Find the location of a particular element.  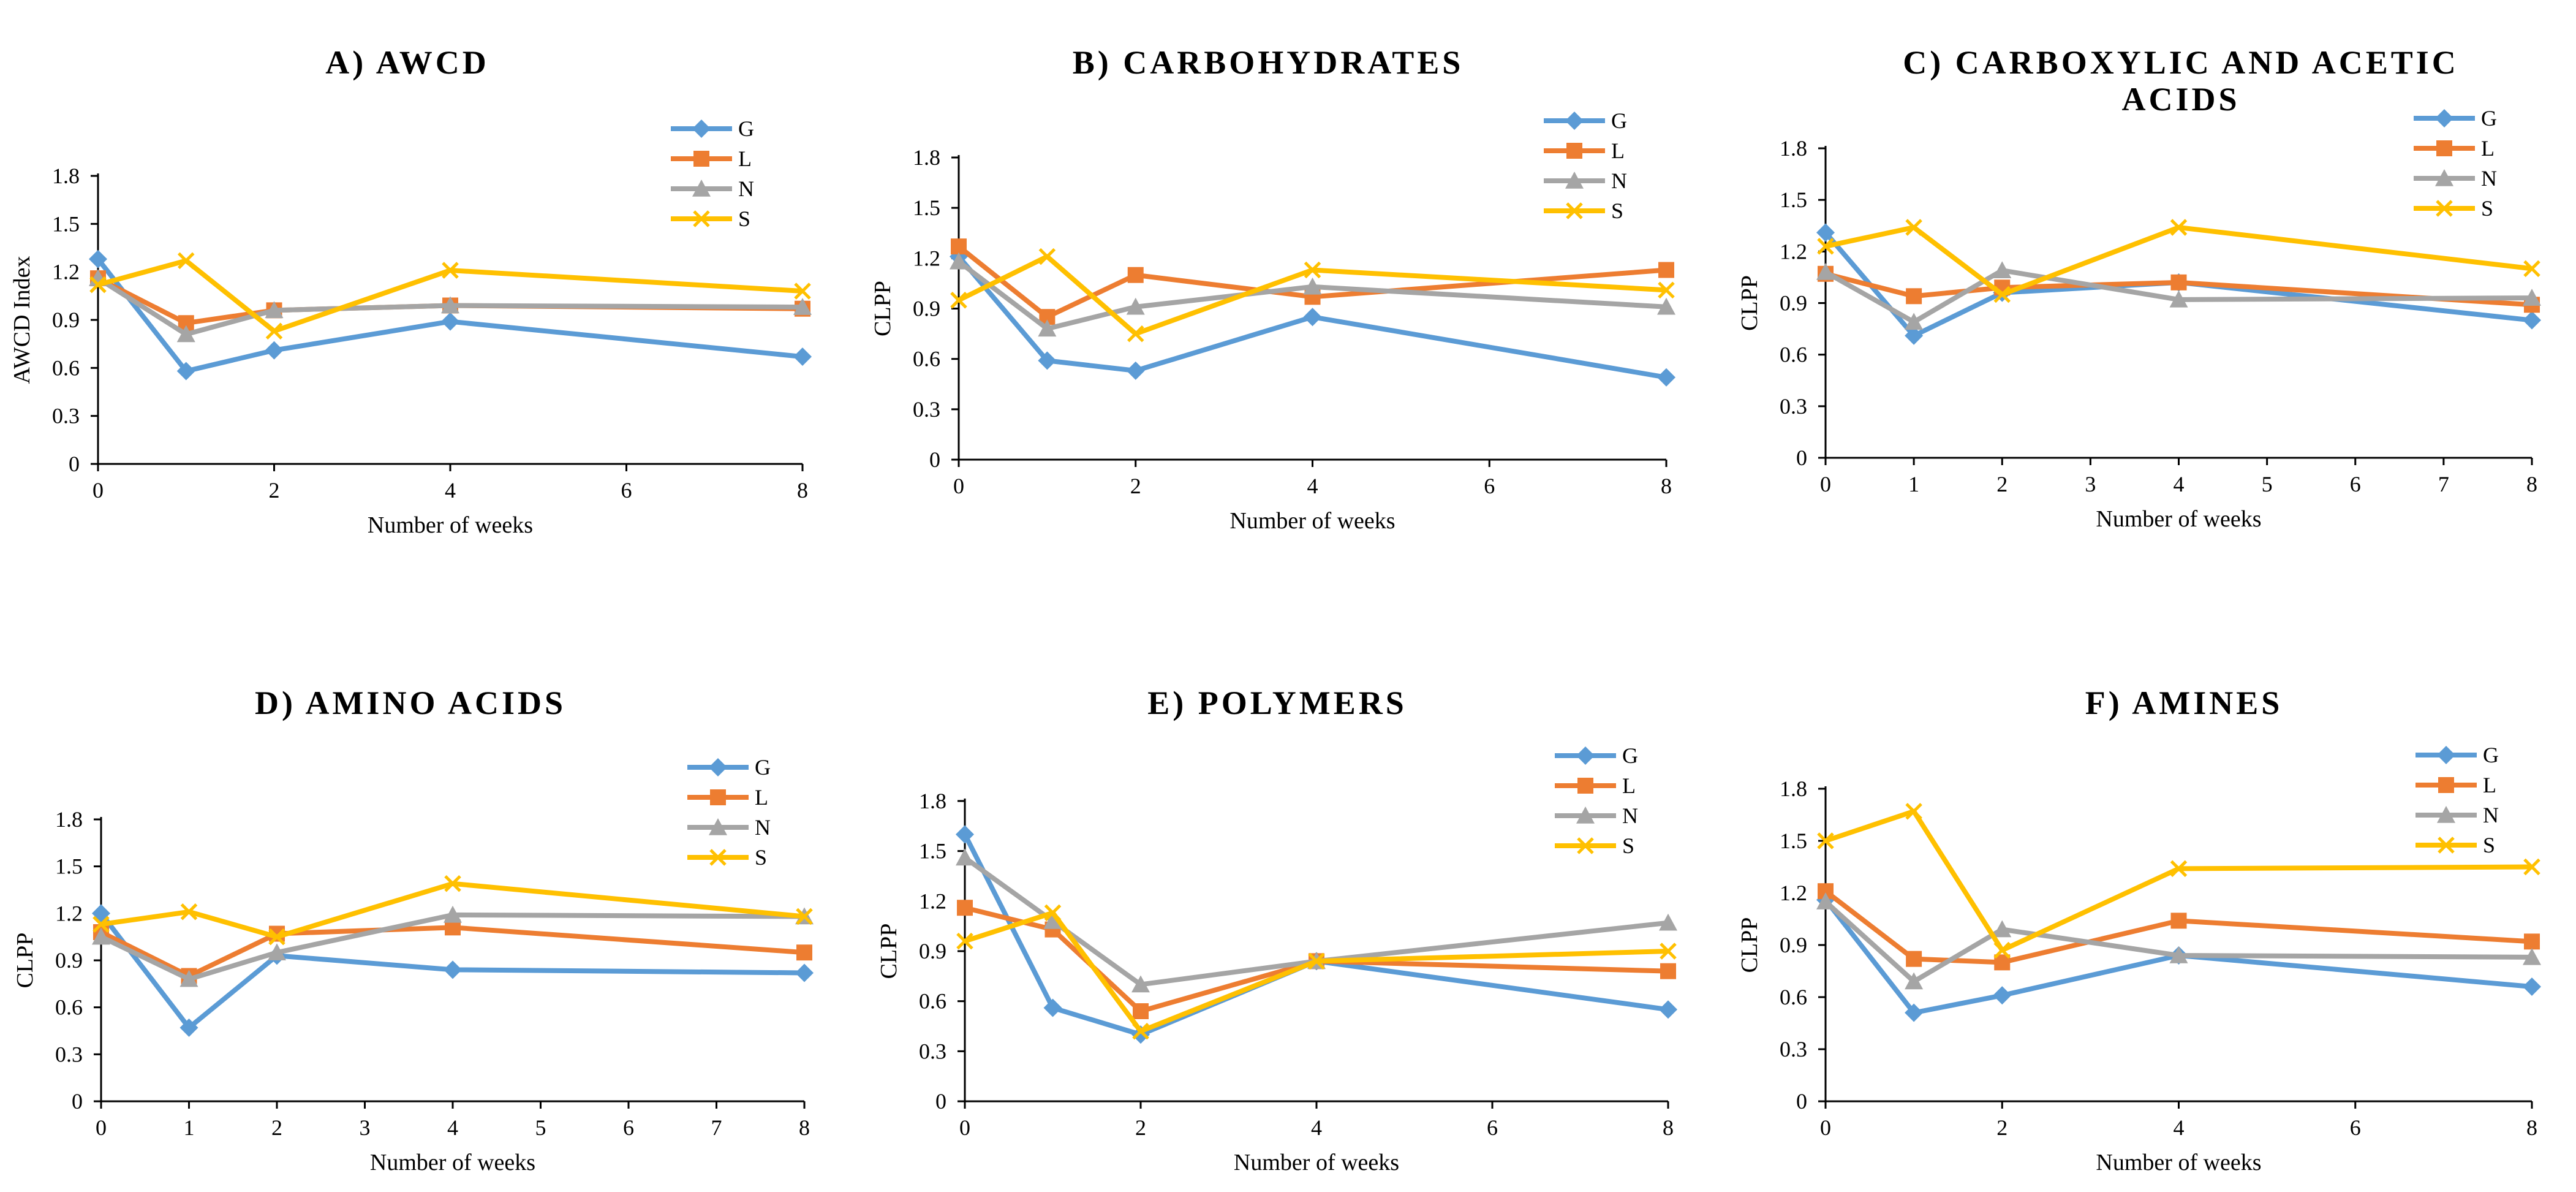

x-tick-label: 3 is located at coordinates (365, 1127).